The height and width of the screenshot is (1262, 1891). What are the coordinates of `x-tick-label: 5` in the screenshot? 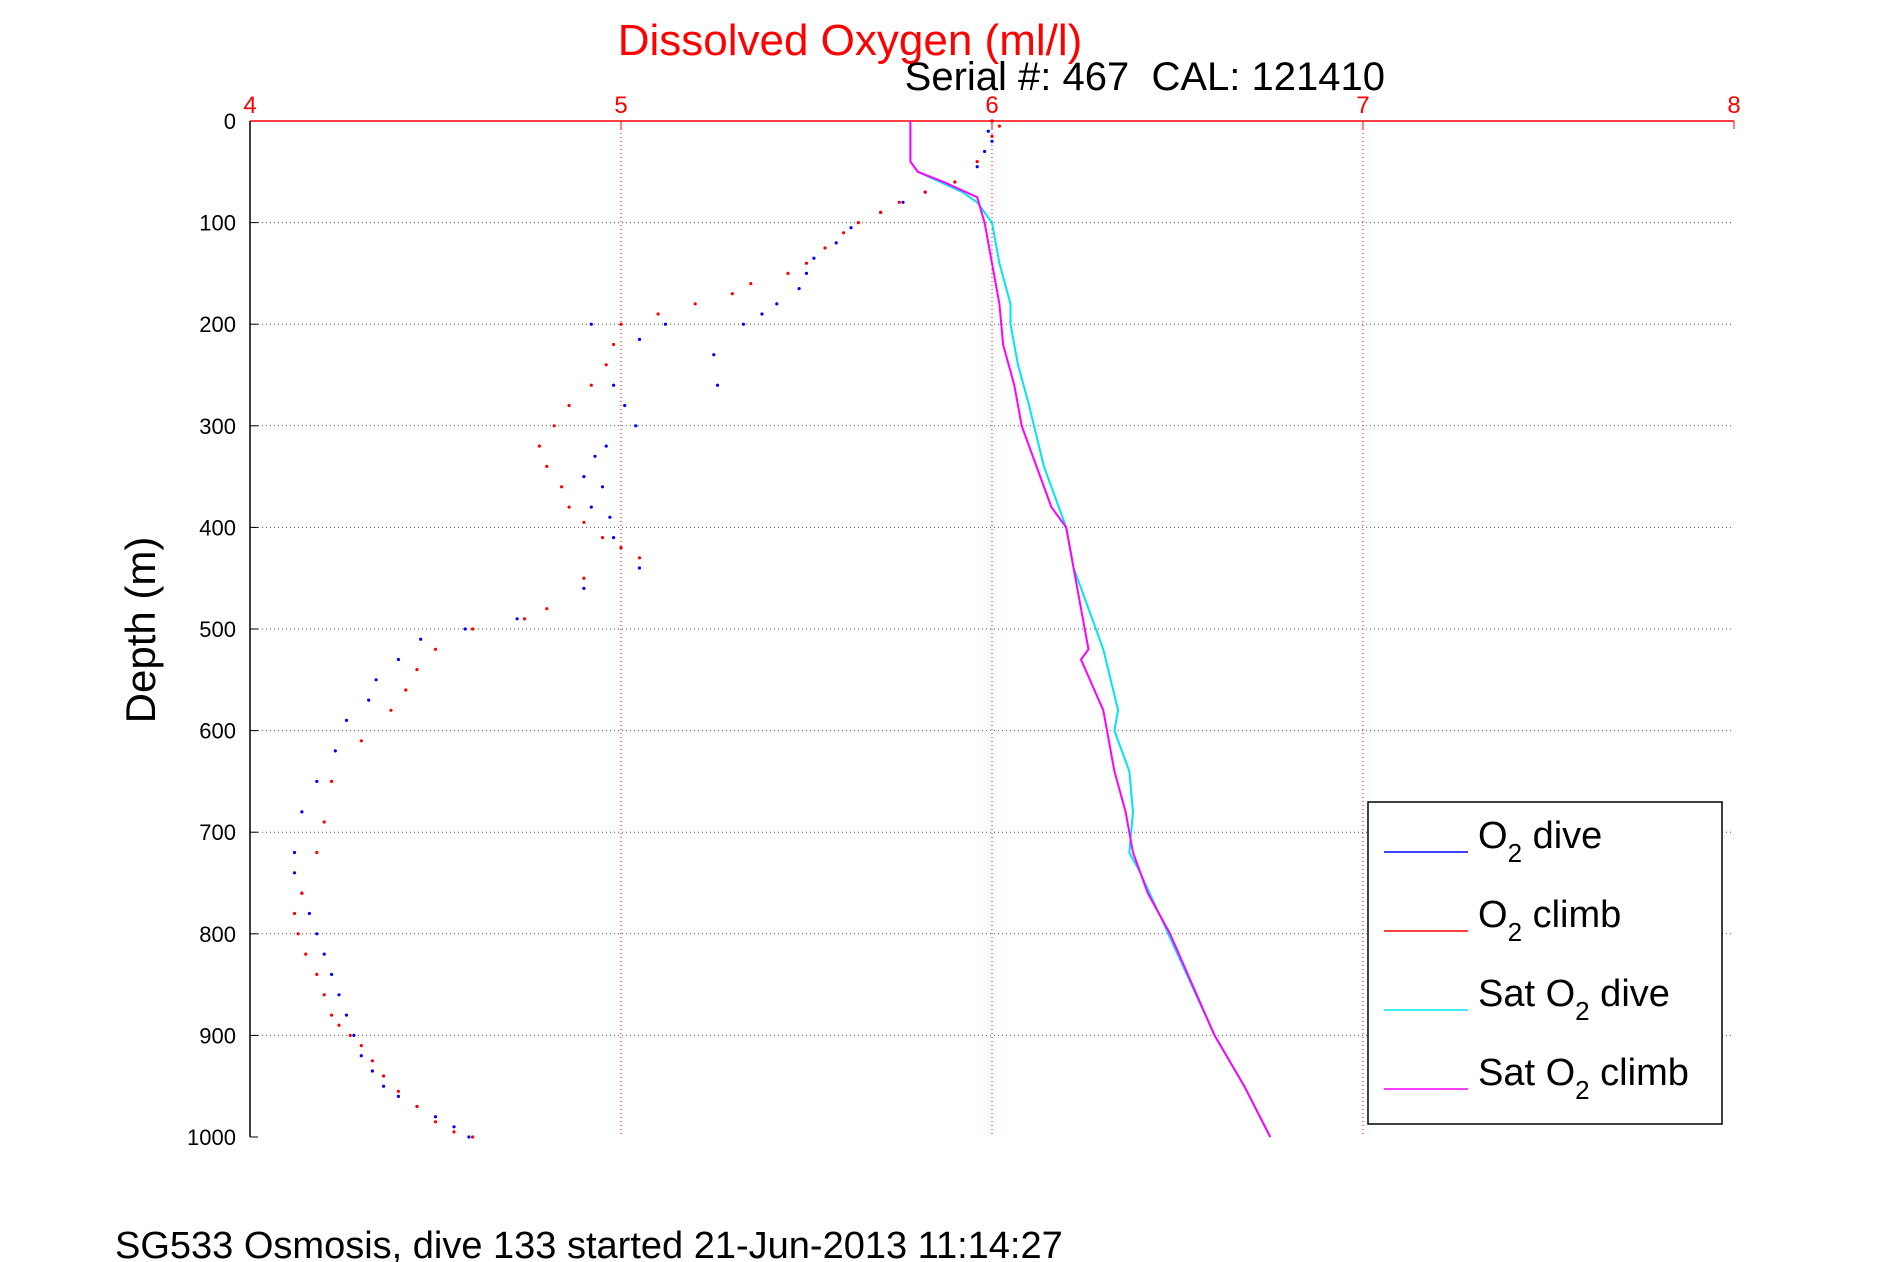 It's located at (620, 105).